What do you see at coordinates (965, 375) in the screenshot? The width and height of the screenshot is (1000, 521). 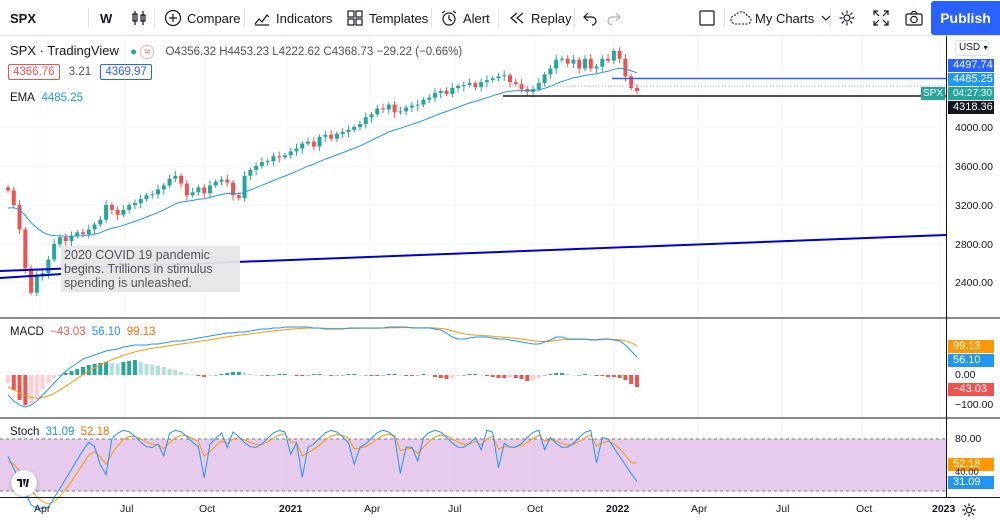 I see `macd-tick: 0.00` at bounding box center [965, 375].